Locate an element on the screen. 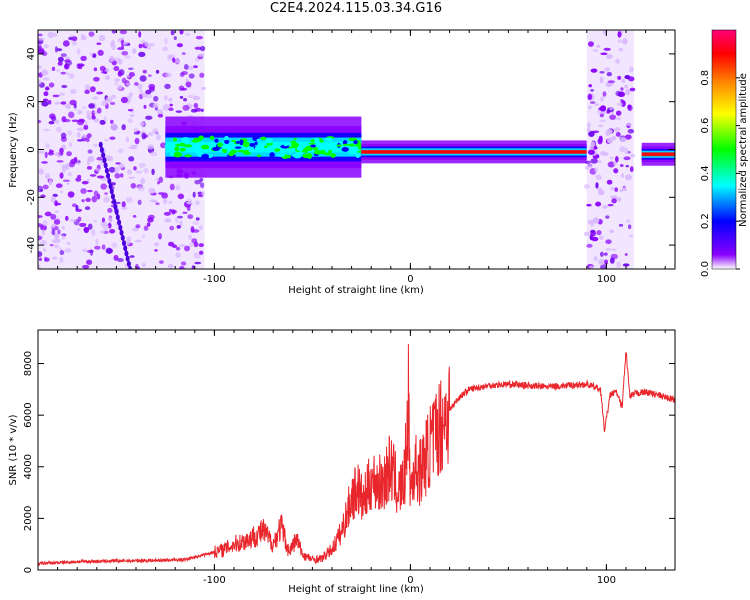 This screenshot has height=600, width=750. heatmap-feature-noise-right is located at coordinates (609, 149).